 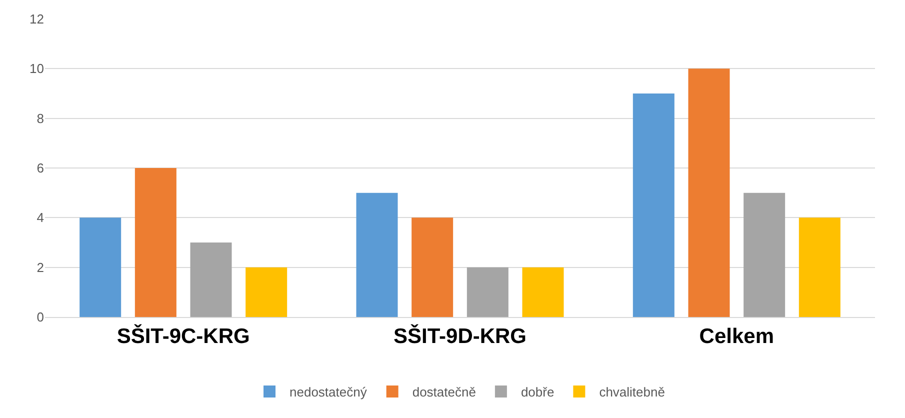 I want to click on y-tick-label: 2, so click(x=40, y=267).